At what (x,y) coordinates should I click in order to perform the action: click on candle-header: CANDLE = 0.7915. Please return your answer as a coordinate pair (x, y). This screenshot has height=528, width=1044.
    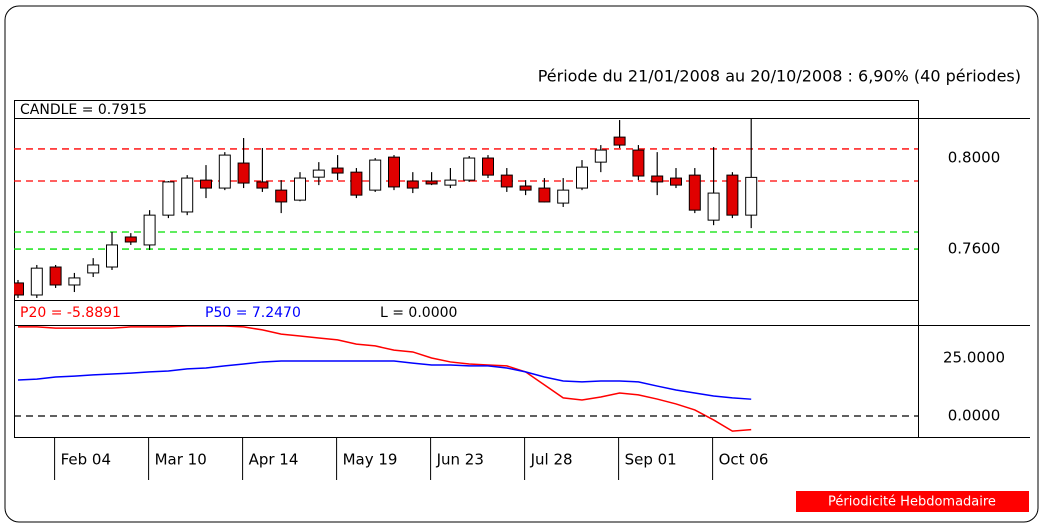
    Looking at the image, I should click on (83, 110).